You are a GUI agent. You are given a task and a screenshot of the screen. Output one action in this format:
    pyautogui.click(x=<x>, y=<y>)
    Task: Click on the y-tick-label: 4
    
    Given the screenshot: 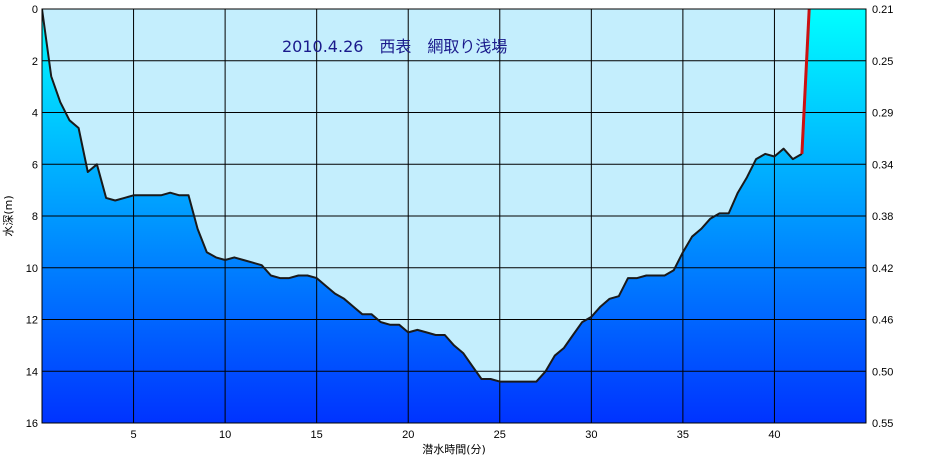 What is the action you would take?
    pyautogui.click(x=35, y=114)
    